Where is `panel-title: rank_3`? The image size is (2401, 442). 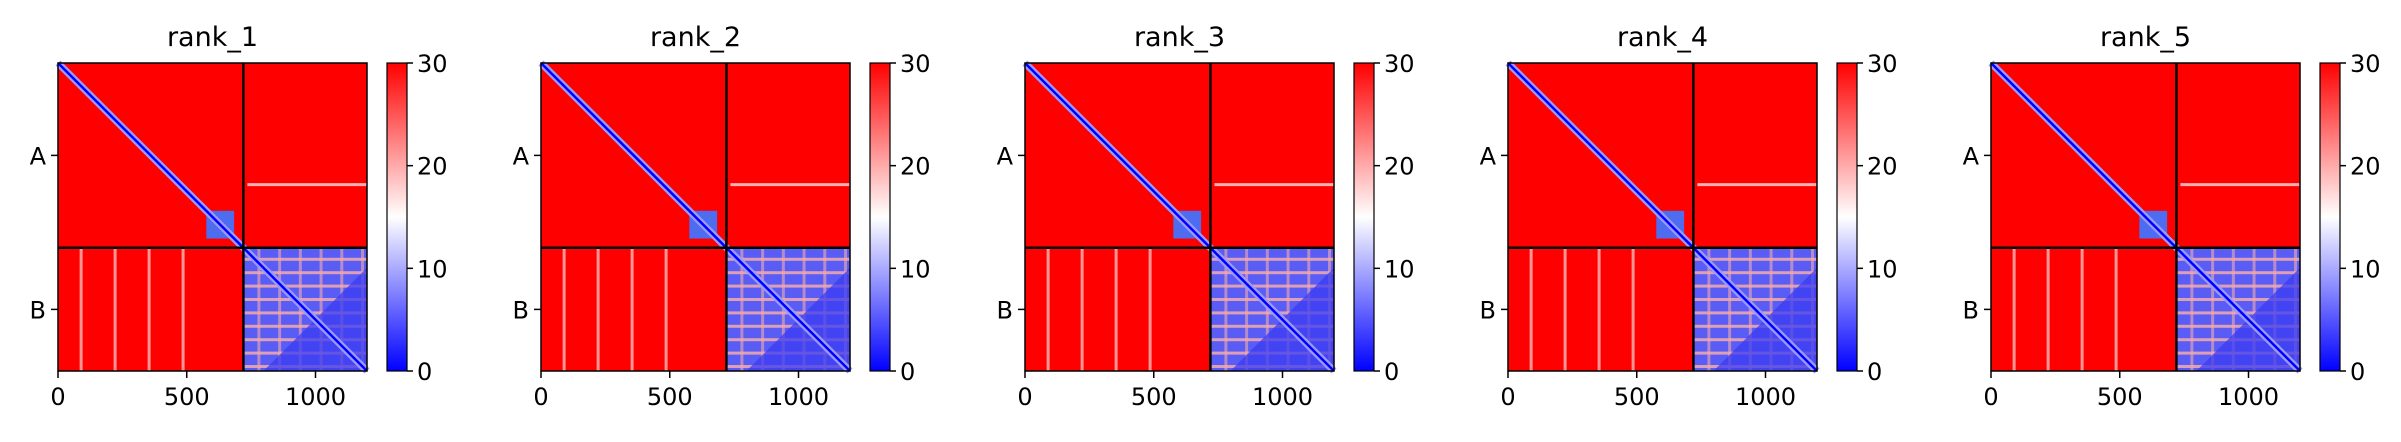
panel-title: rank_3 is located at coordinates (1179, 37).